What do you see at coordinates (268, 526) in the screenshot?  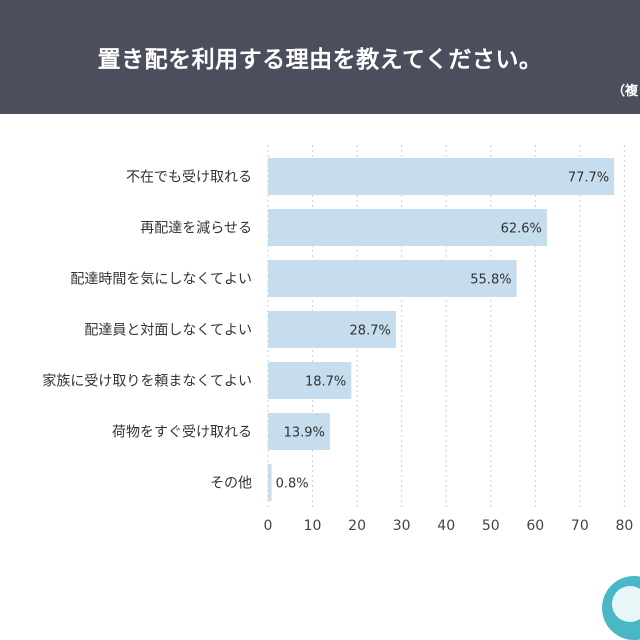 I see `x-tick-label: 0` at bounding box center [268, 526].